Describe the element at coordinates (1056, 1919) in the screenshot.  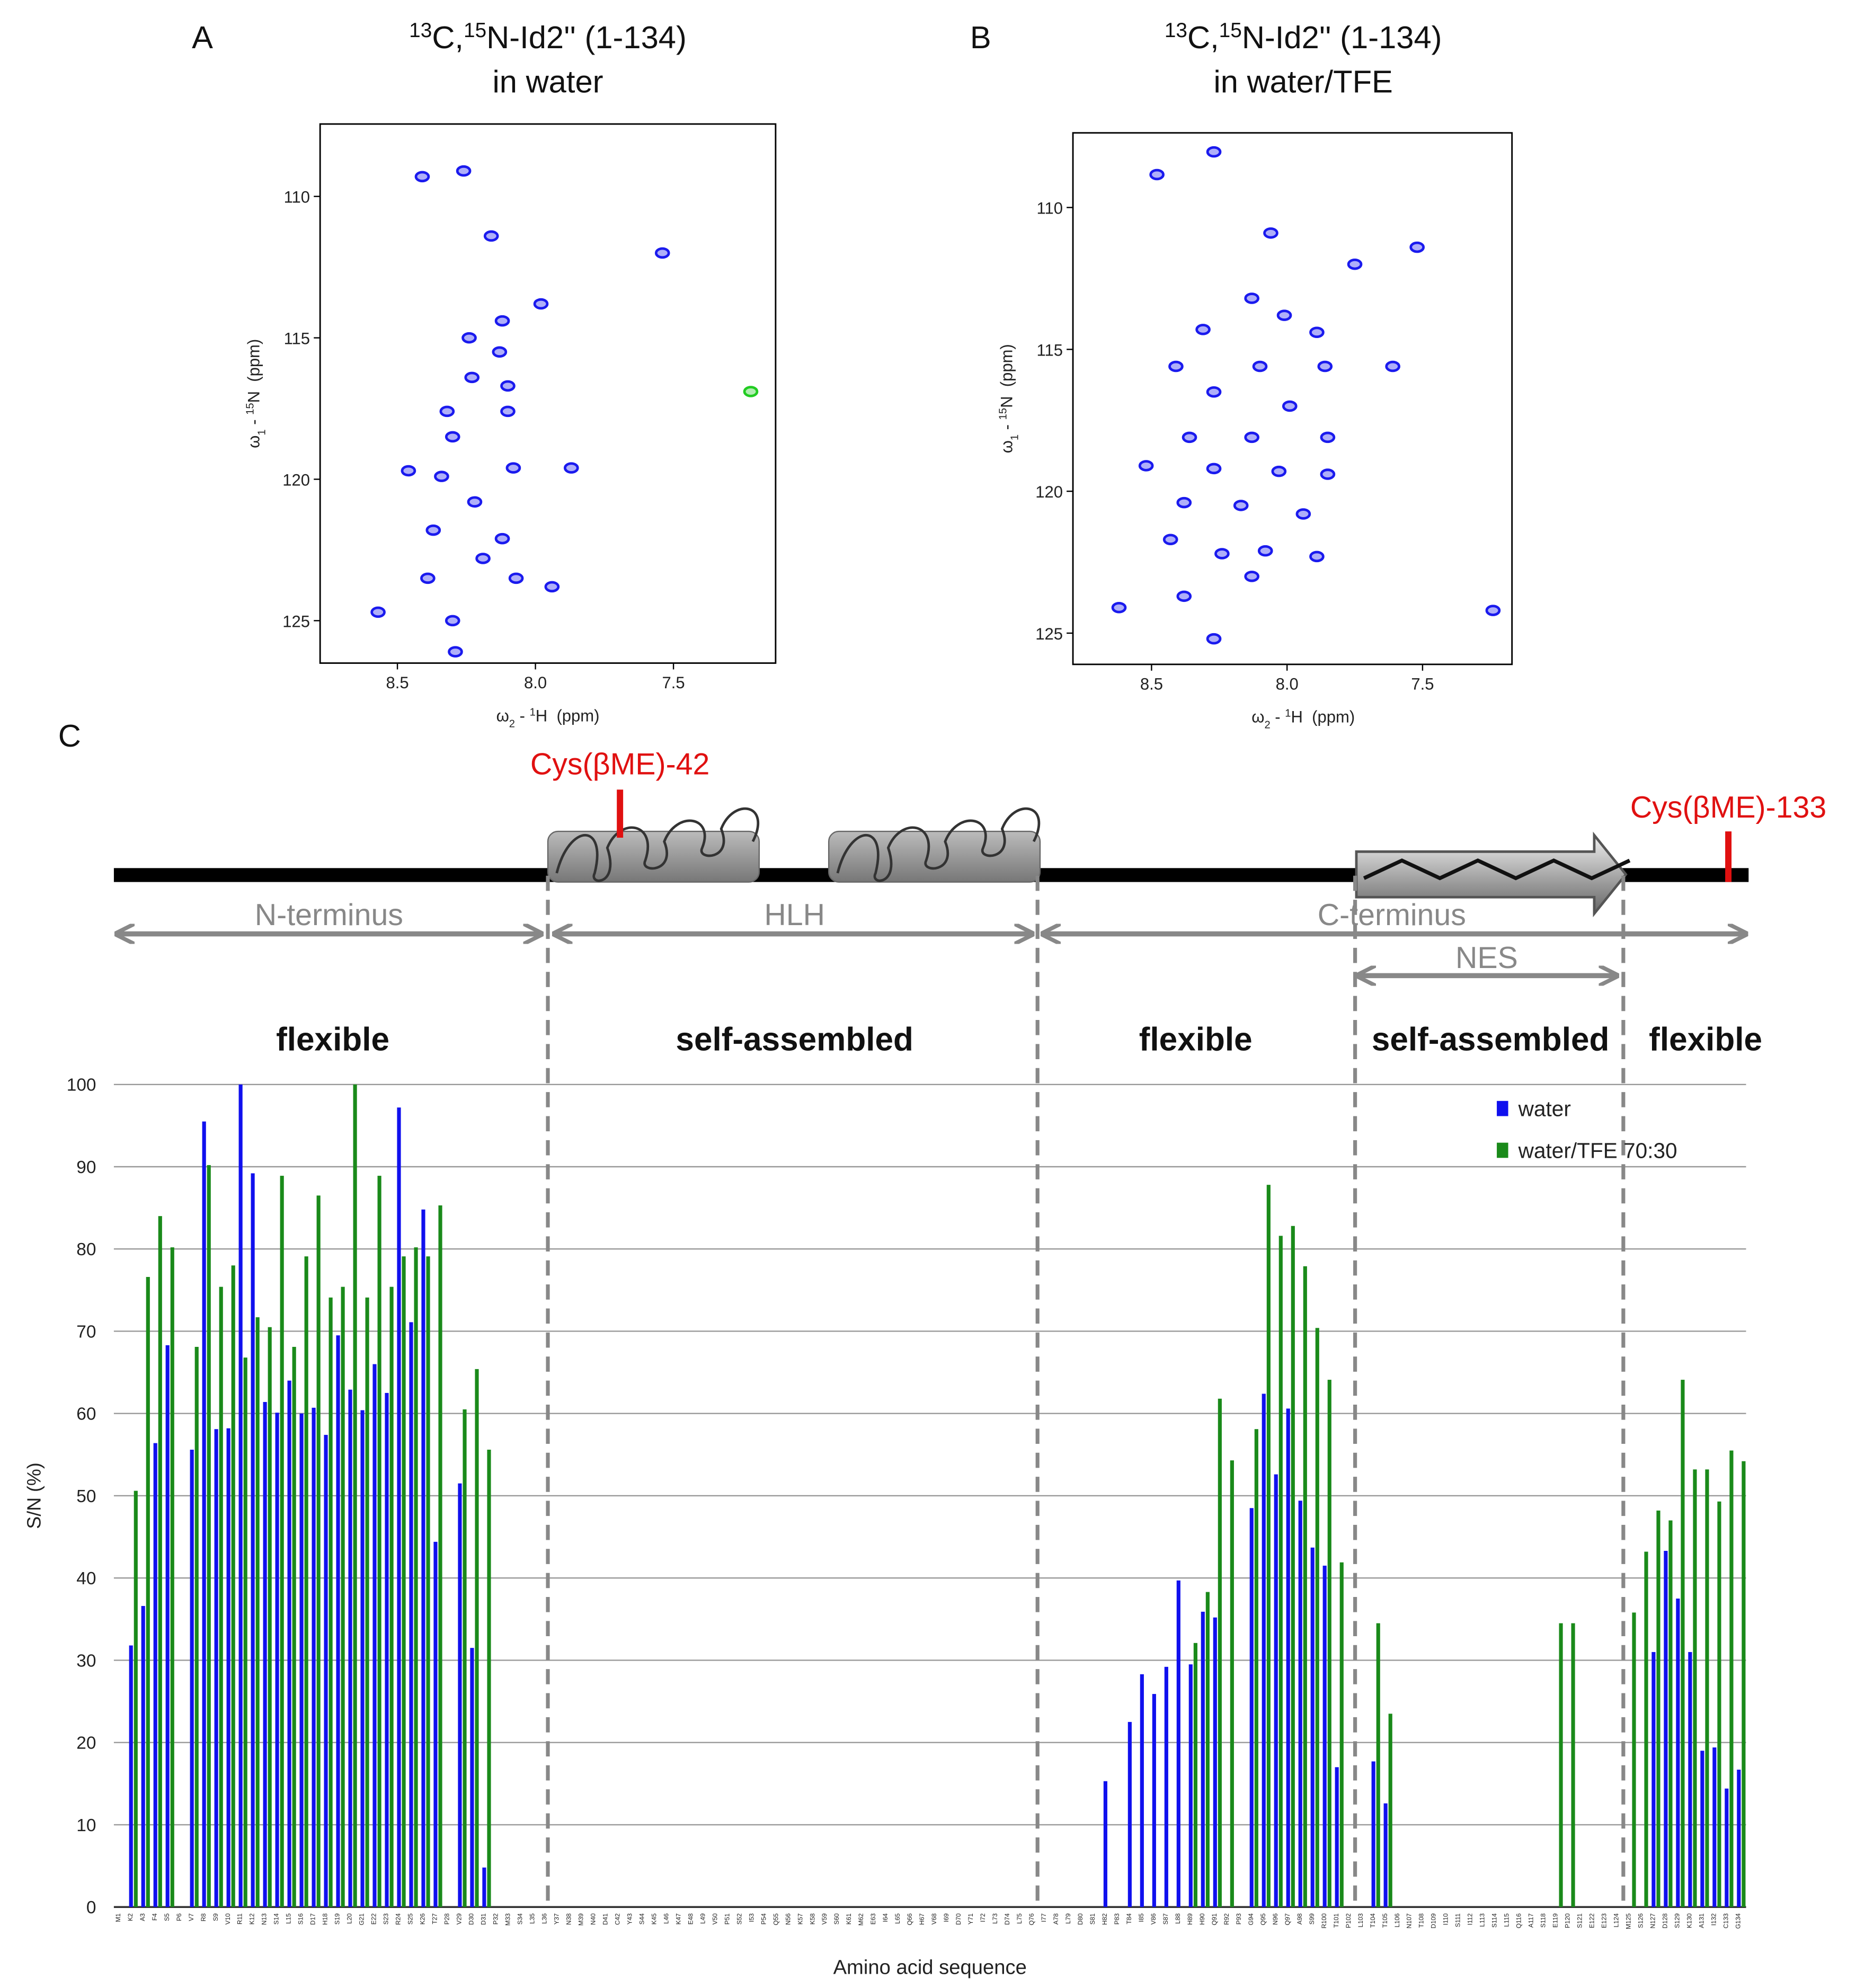
I see `x-tick-label: A78` at that location.